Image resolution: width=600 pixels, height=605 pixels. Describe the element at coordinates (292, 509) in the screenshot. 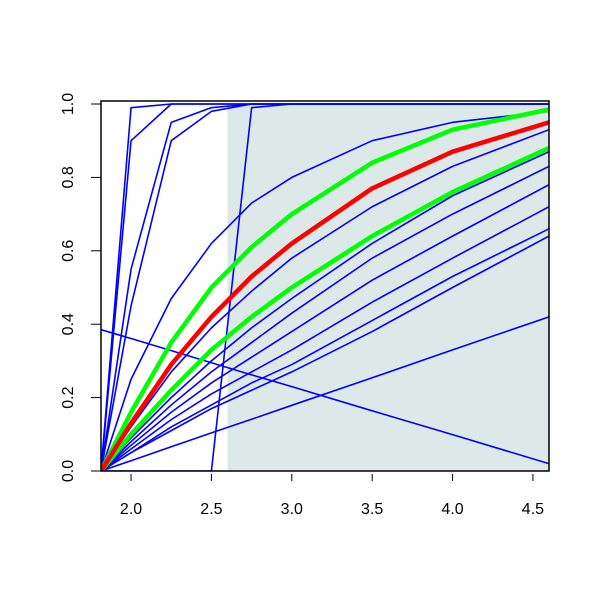

I see `x-tick-label: 3.0` at that location.